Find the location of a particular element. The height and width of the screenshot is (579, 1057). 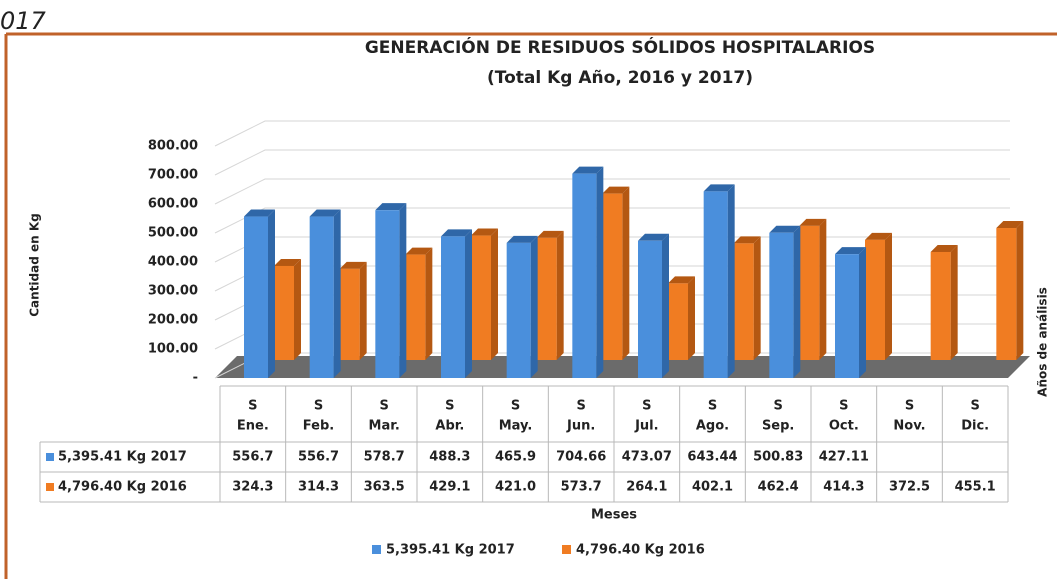

legend-swatch is located at coordinates (566, 549).